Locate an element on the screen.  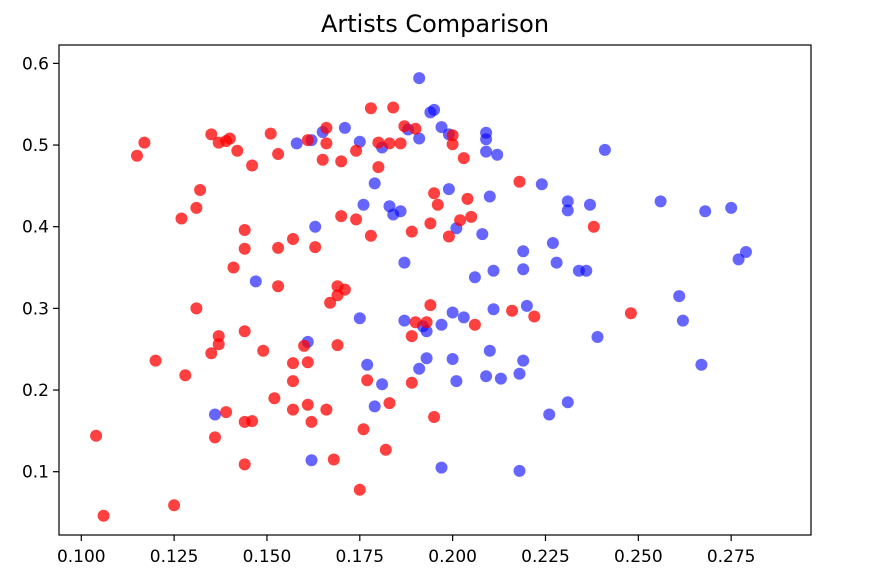
y-tick-label-5: 0.5 is located at coordinates (35, 146).